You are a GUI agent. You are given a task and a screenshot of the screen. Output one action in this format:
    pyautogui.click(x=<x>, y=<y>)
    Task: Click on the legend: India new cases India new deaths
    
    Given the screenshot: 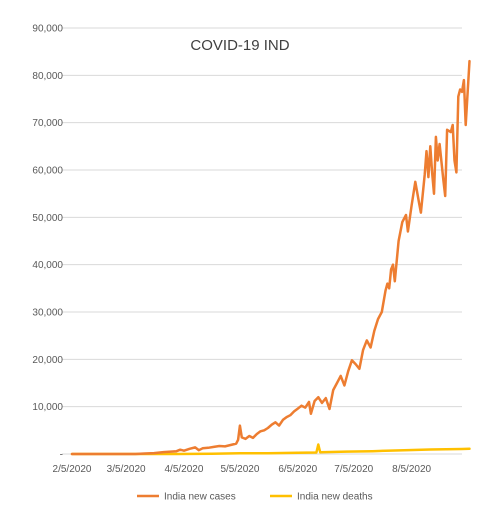 What is the action you would take?
    pyautogui.click(x=255, y=497)
    